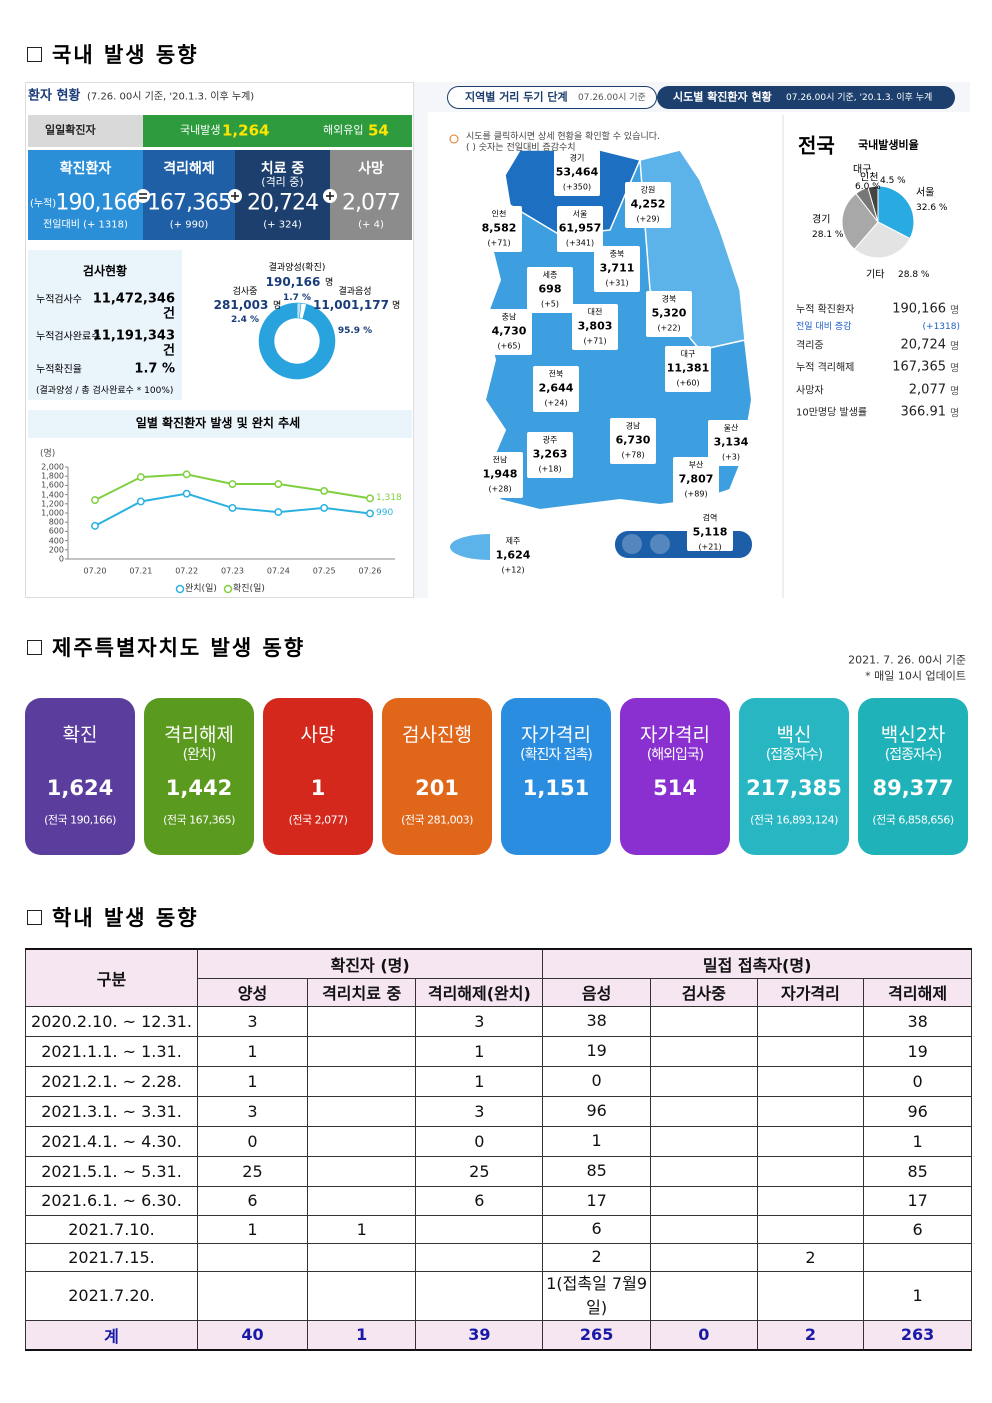 This screenshot has width=992, height=1403. I want to click on table-cell: 6, so click(596, 1229).